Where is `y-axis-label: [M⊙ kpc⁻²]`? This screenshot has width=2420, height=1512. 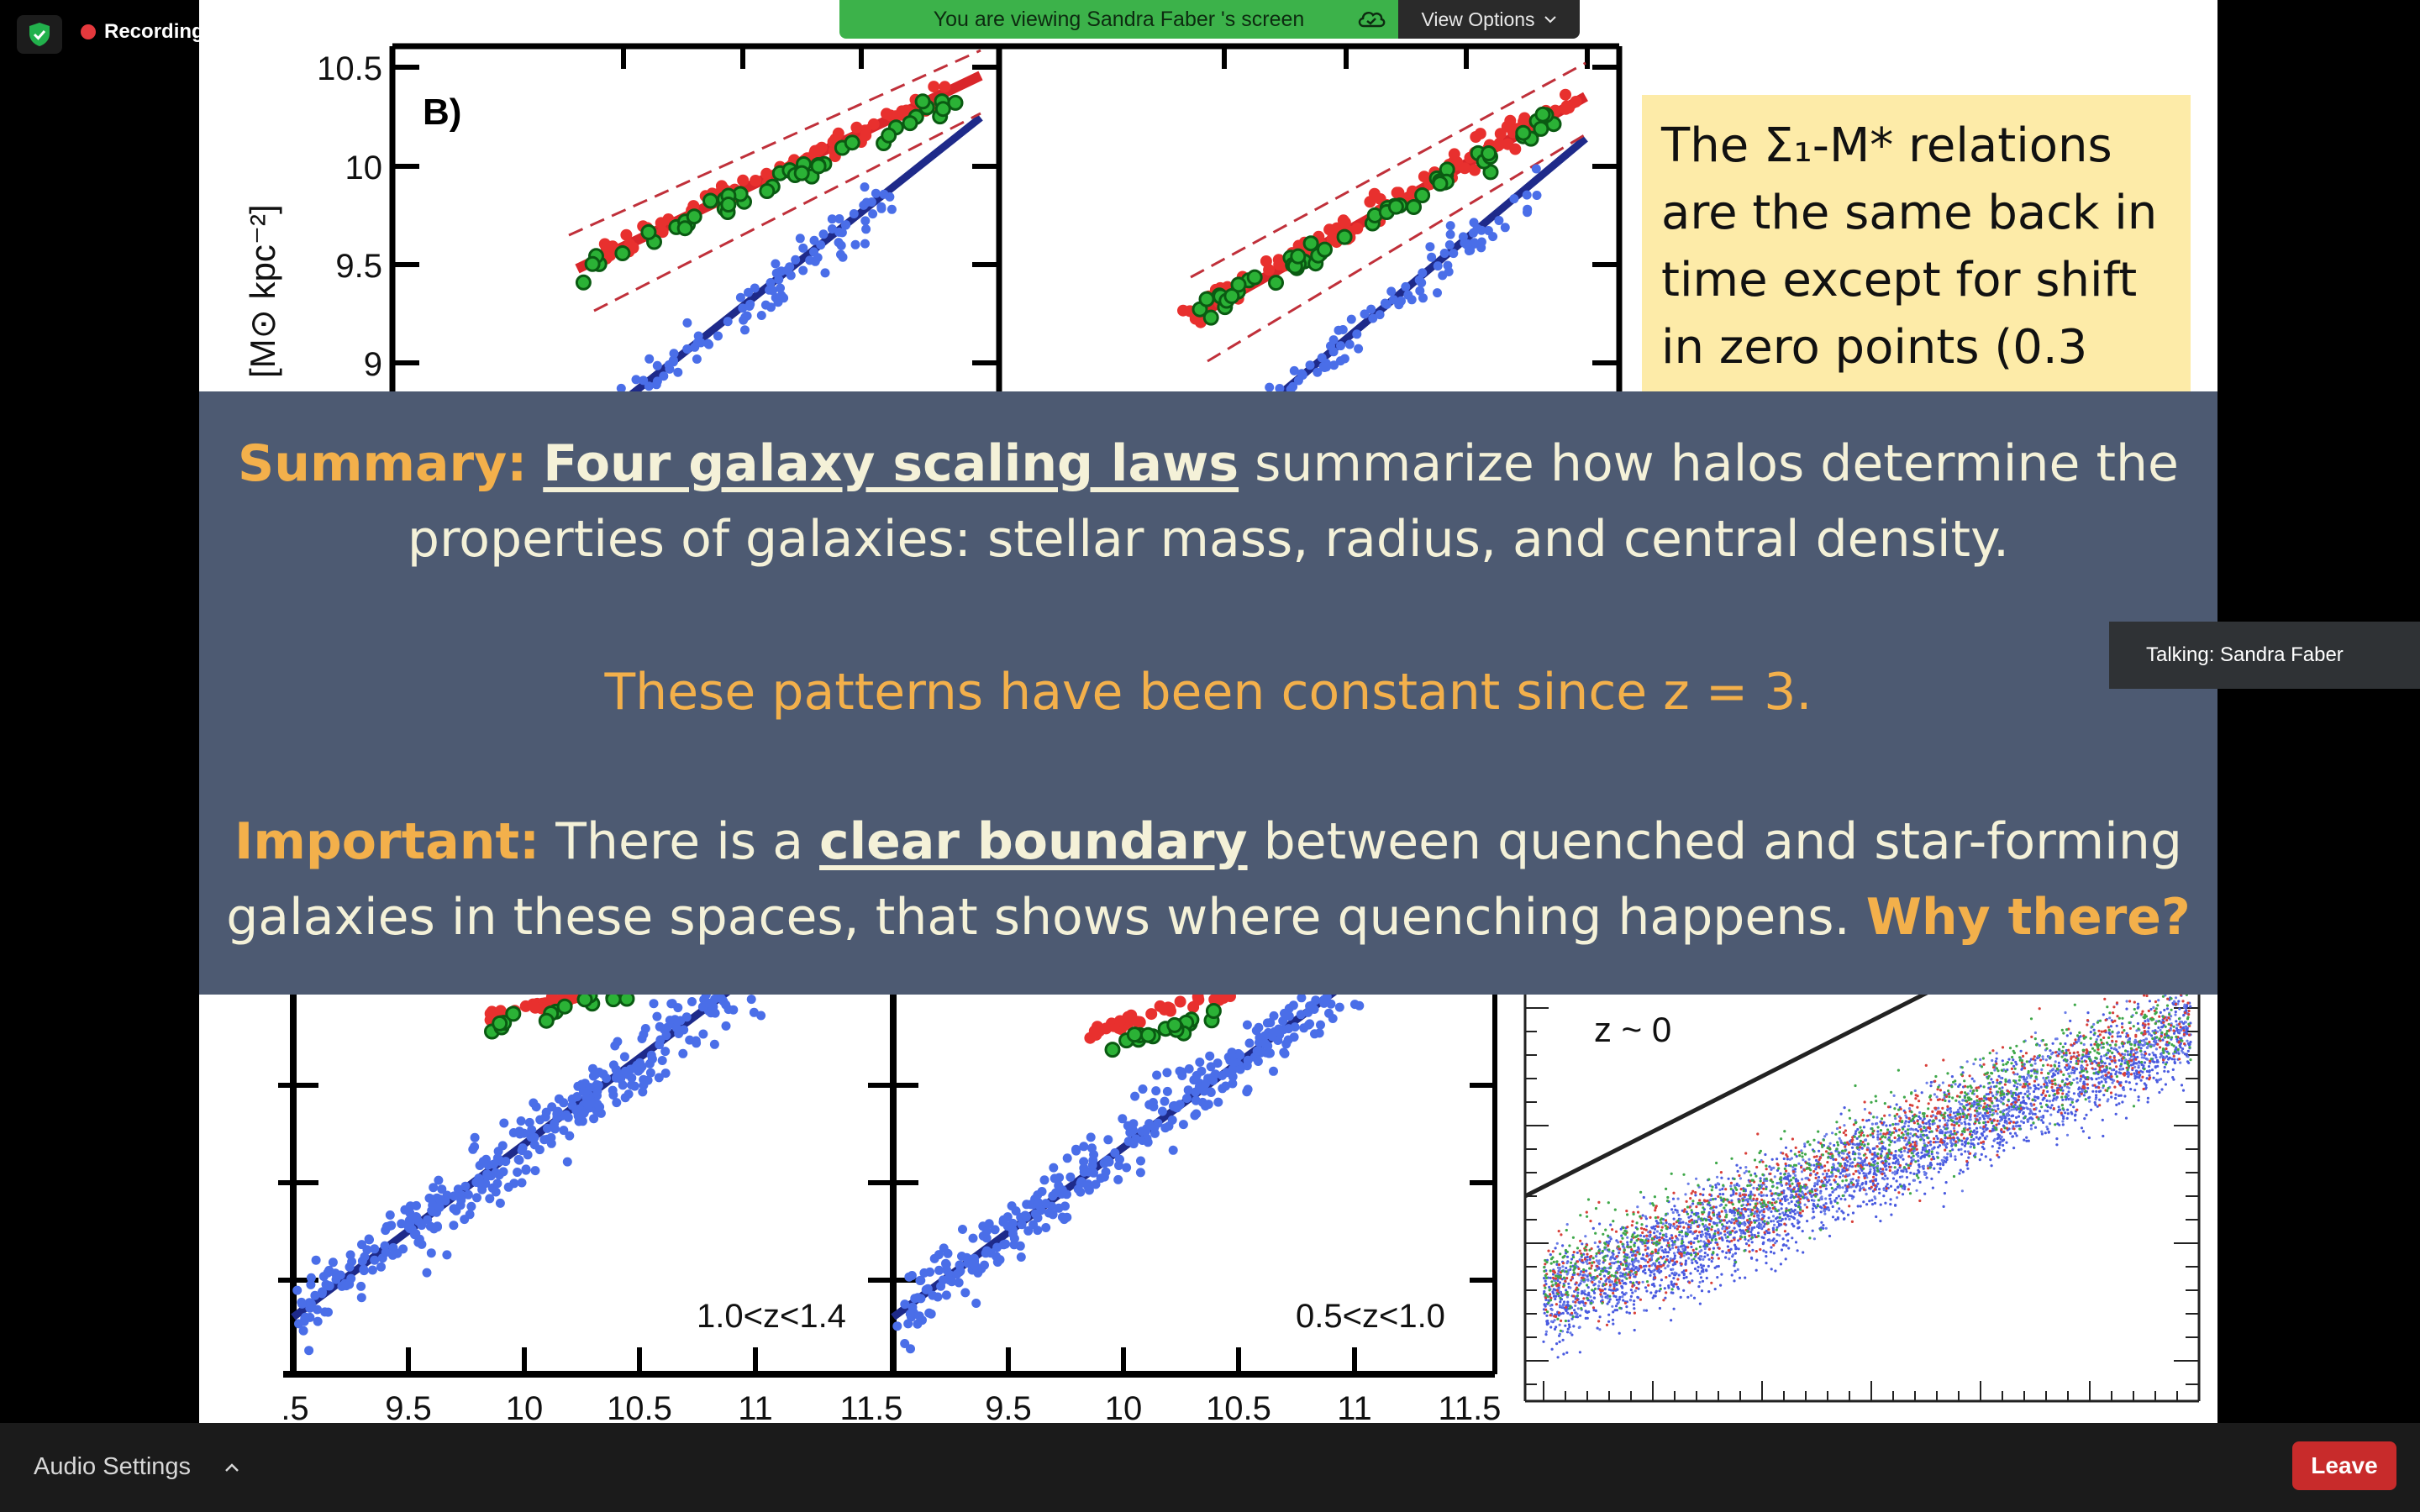
y-axis-label: [M⊙ kpc⁻²] is located at coordinates (262, 291).